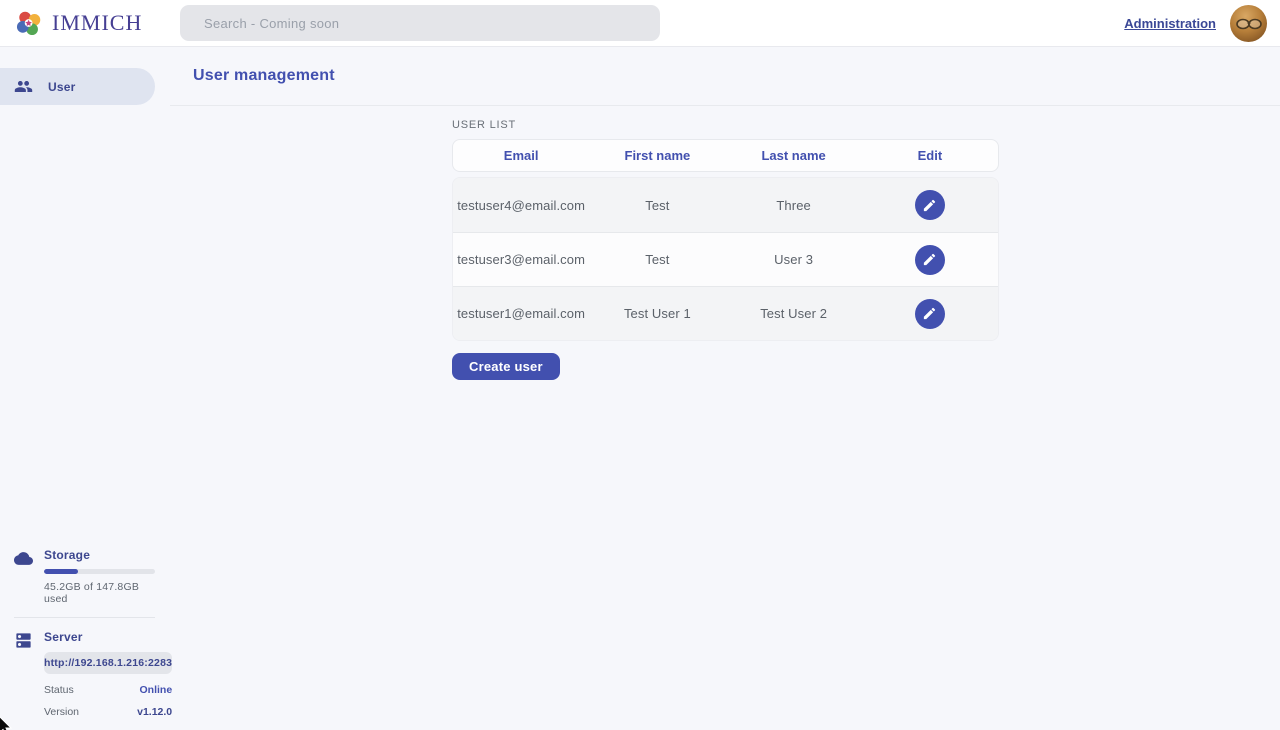 The height and width of the screenshot is (730, 1280). Describe the element at coordinates (108, 663) in the screenshot. I see `server-url: http://192.168.1.216:2283` at that location.